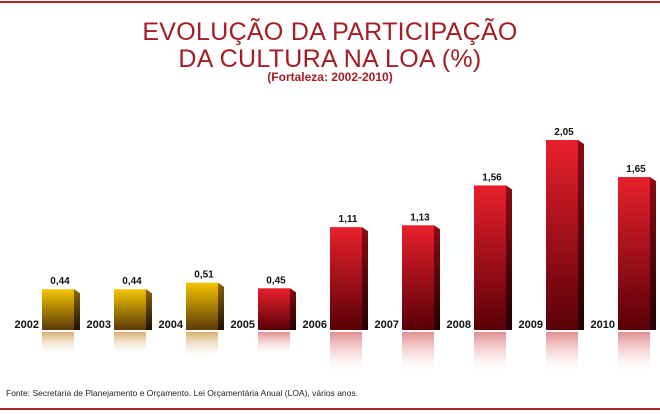  I want to click on value-label: 1,13, so click(420, 217).